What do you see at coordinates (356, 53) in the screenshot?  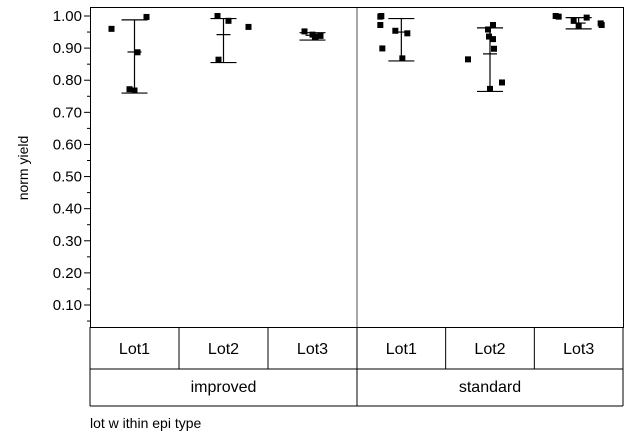 I see `data-marks` at bounding box center [356, 53].